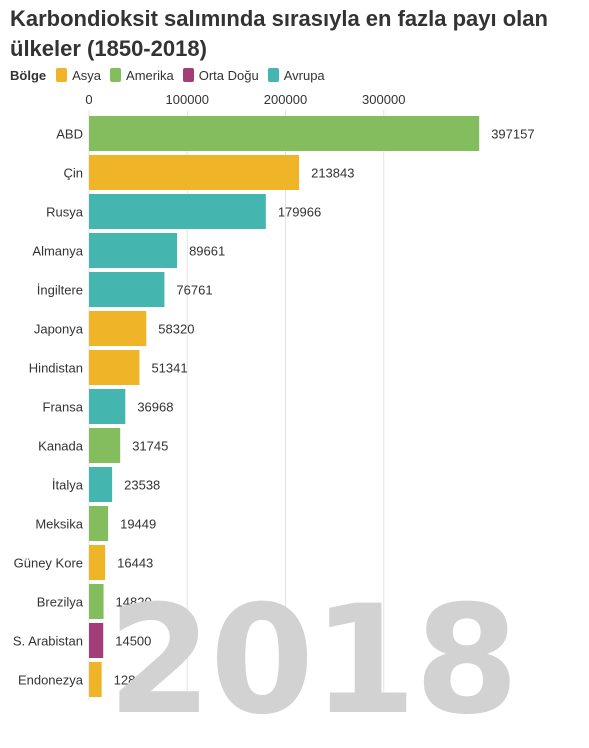  I want to click on legend-item-amerika: Amerika, so click(142, 75).